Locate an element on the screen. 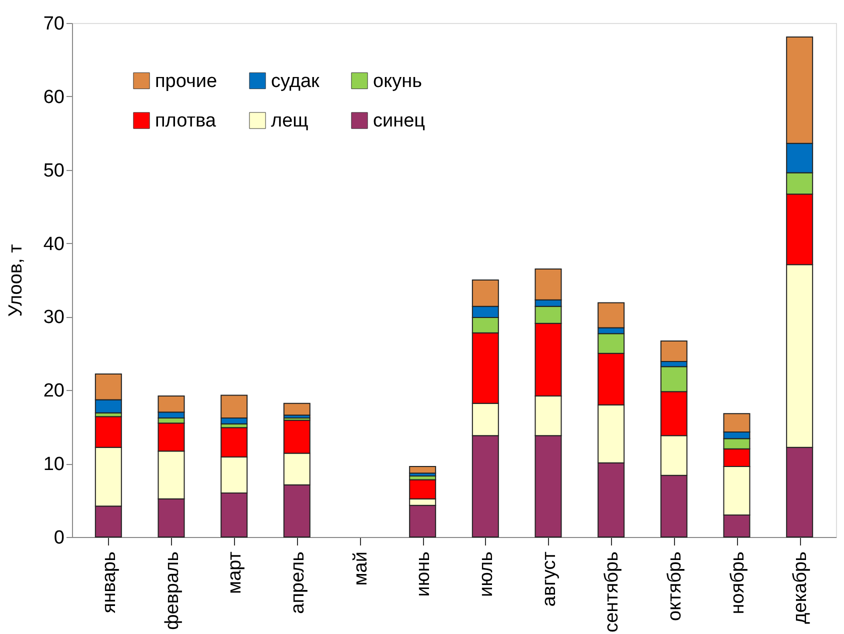 The width and height of the screenshot is (844, 634). x-tick-label: апрель is located at coordinates (297, 582).